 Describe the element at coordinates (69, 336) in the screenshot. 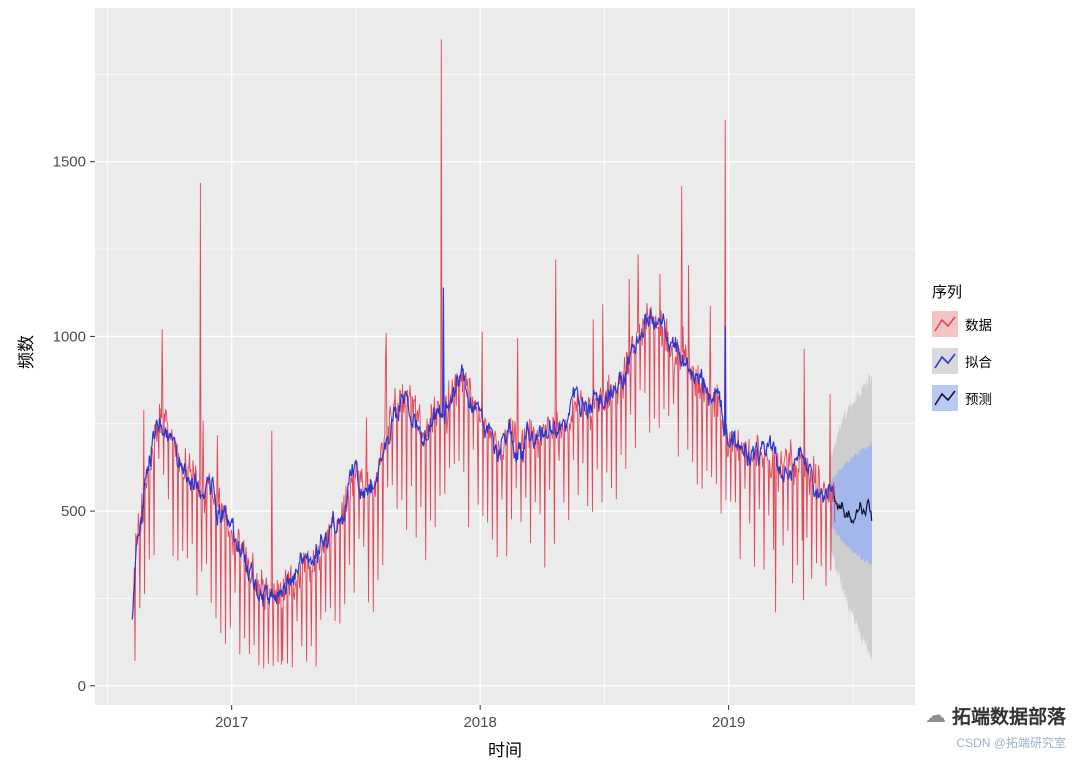

I see `y-tick-label: 1000` at that location.